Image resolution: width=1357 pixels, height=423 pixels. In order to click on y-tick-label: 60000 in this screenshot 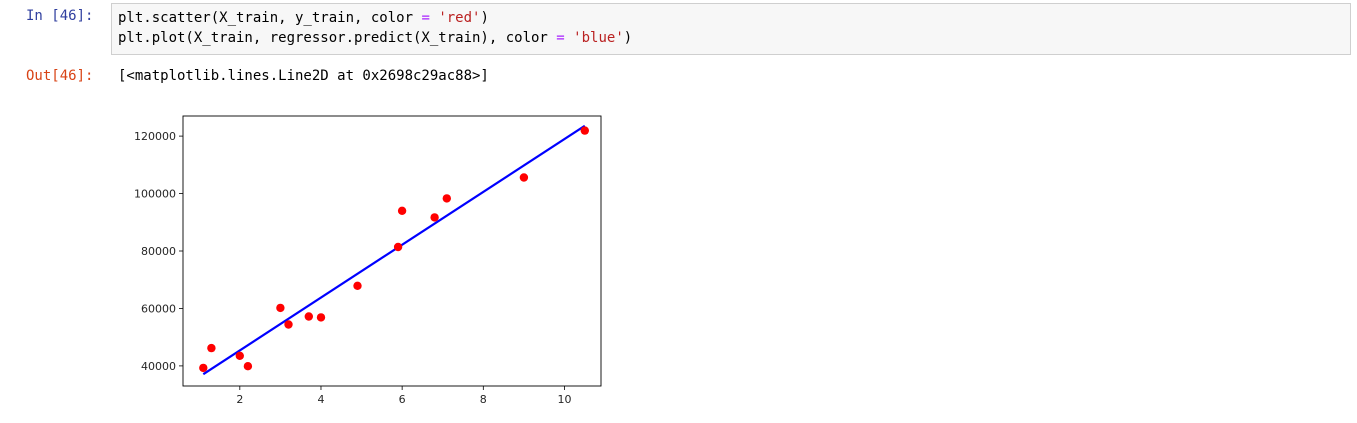, I will do `click(158, 308)`.